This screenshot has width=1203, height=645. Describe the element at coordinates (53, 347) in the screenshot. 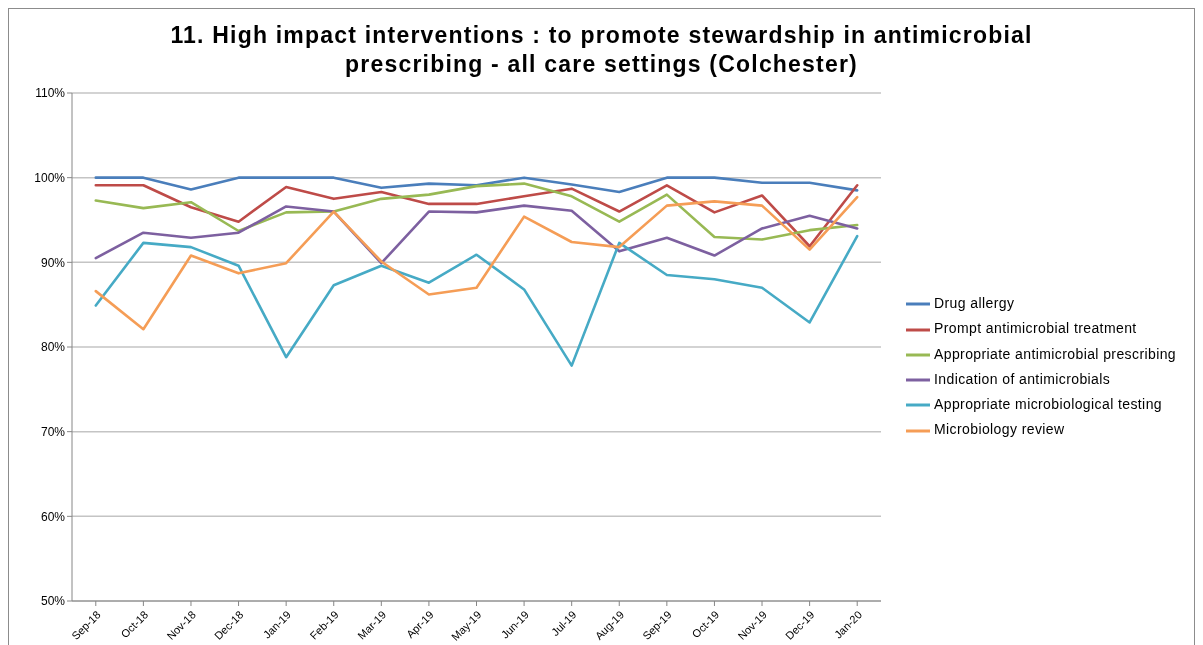

I see `y-tick-label: 80%` at that location.